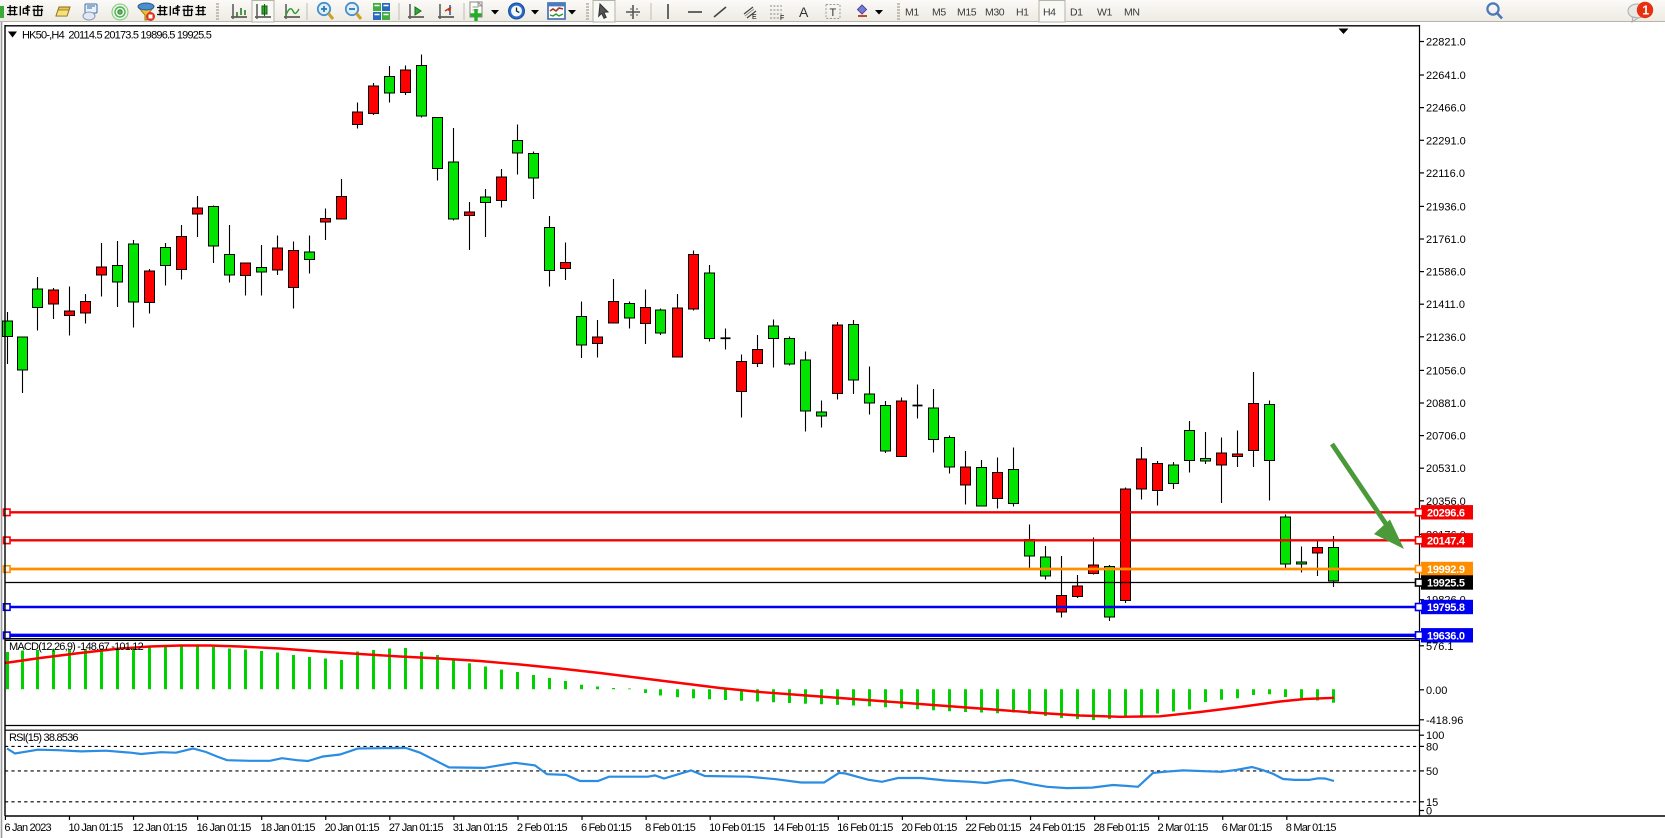 The width and height of the screenshot is (1665, 838). What do you see at coordinates (1446, 404) in the screenshot?
I see `svg-text: 20881.0` at bounding box center [1446, 404].